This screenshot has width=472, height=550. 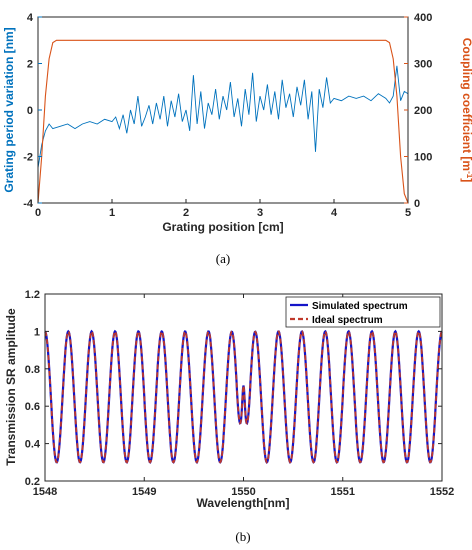 What do you see at coordinates (28, 204) in the screenshot?
I see `y-tick-label-left-a: -4` at bounding box center [28, 204].